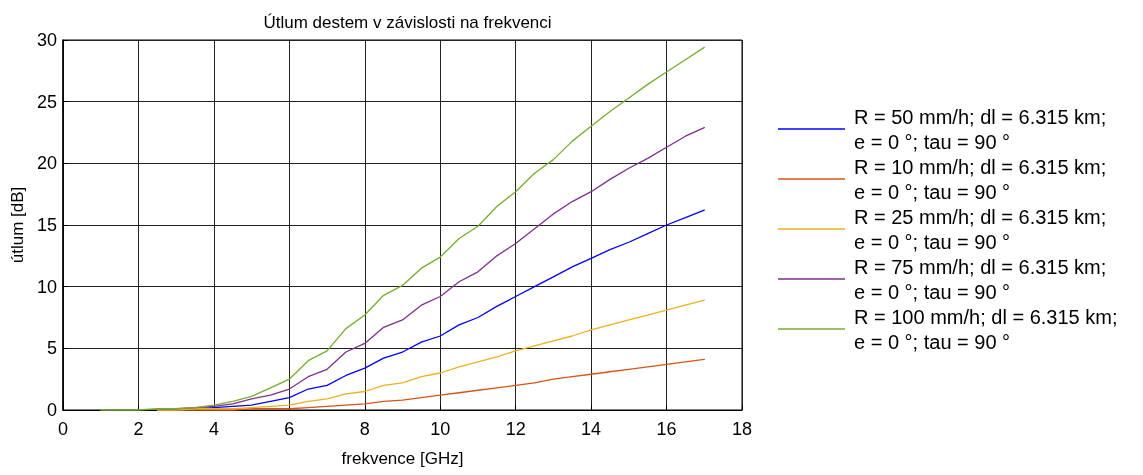  I want to click on x-tick-label: 8, so click(364, 429).